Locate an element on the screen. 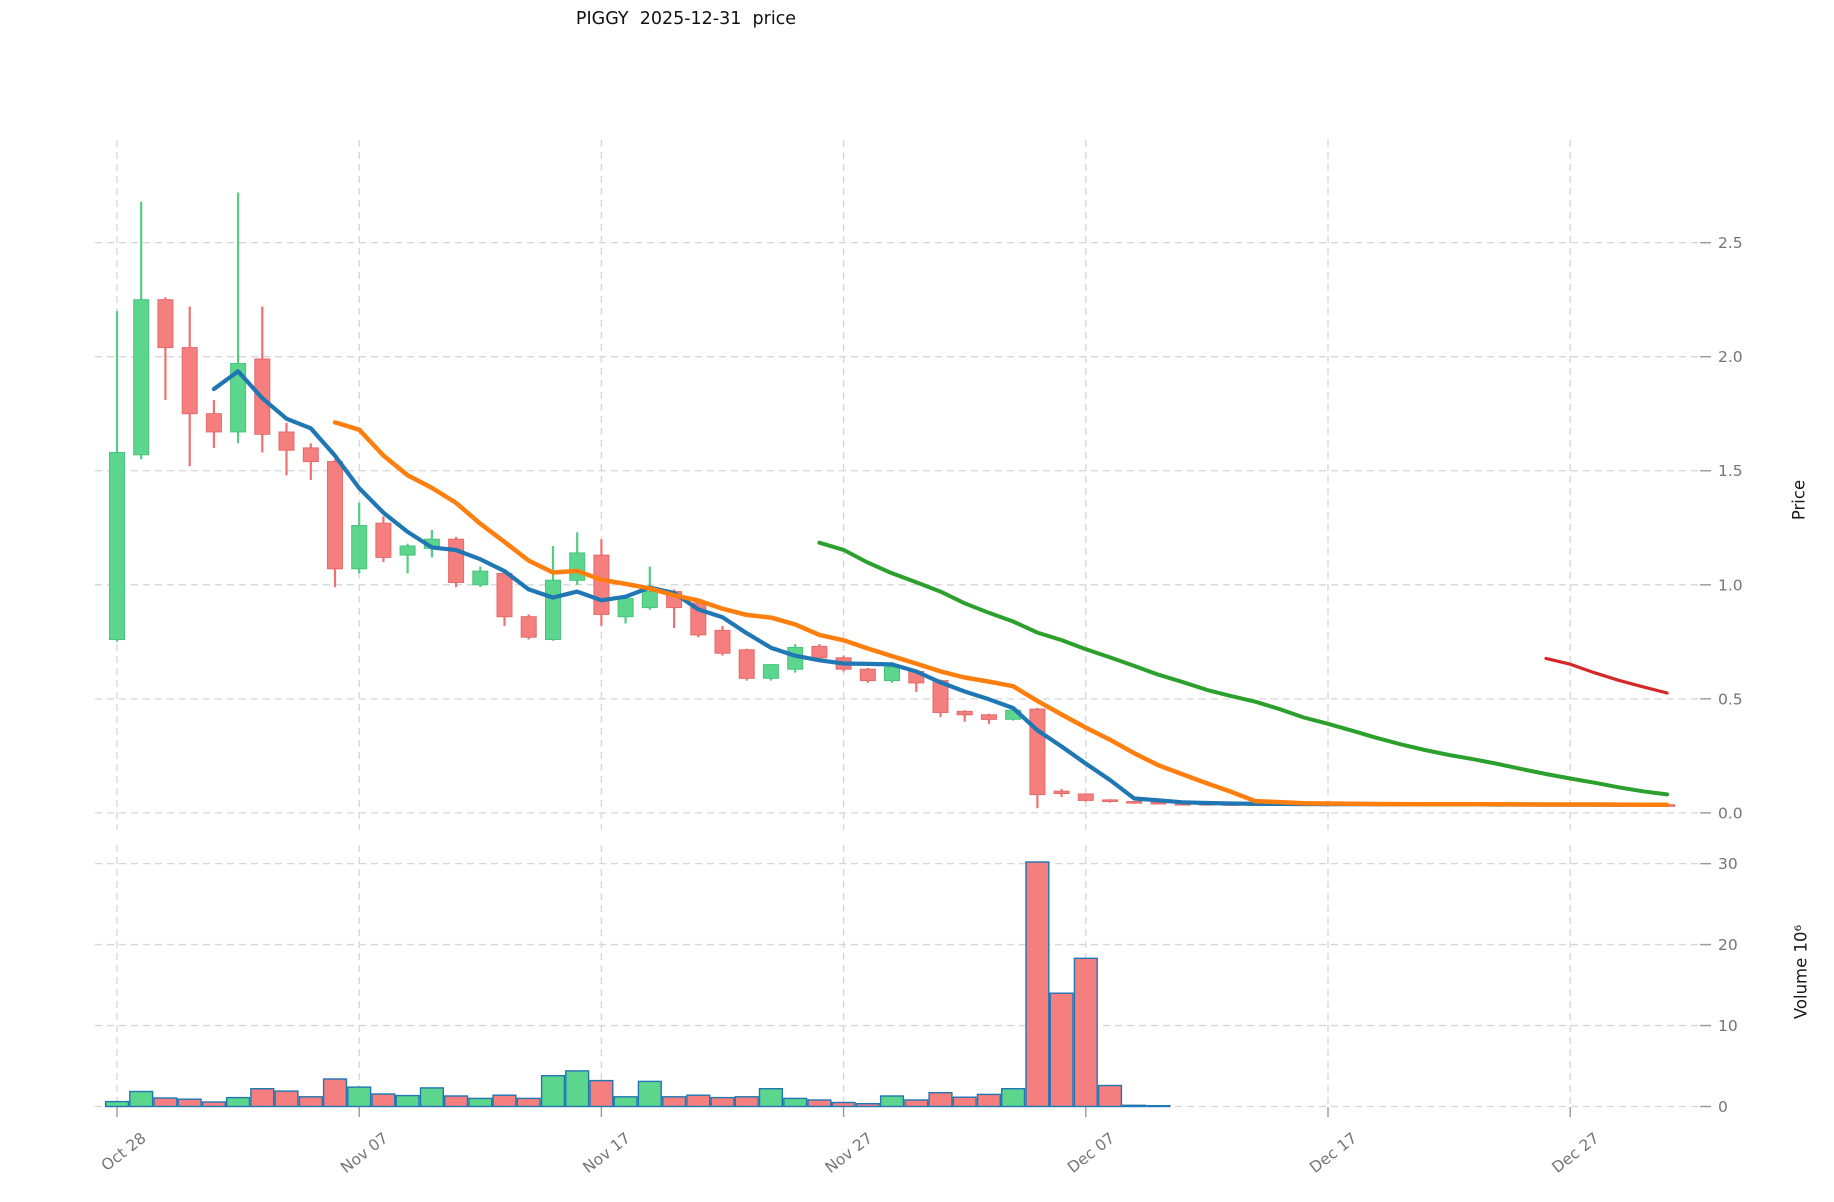 The image size is (1834, 1202). volume-tick-label: 20 is located at coordinates (1728, 945).